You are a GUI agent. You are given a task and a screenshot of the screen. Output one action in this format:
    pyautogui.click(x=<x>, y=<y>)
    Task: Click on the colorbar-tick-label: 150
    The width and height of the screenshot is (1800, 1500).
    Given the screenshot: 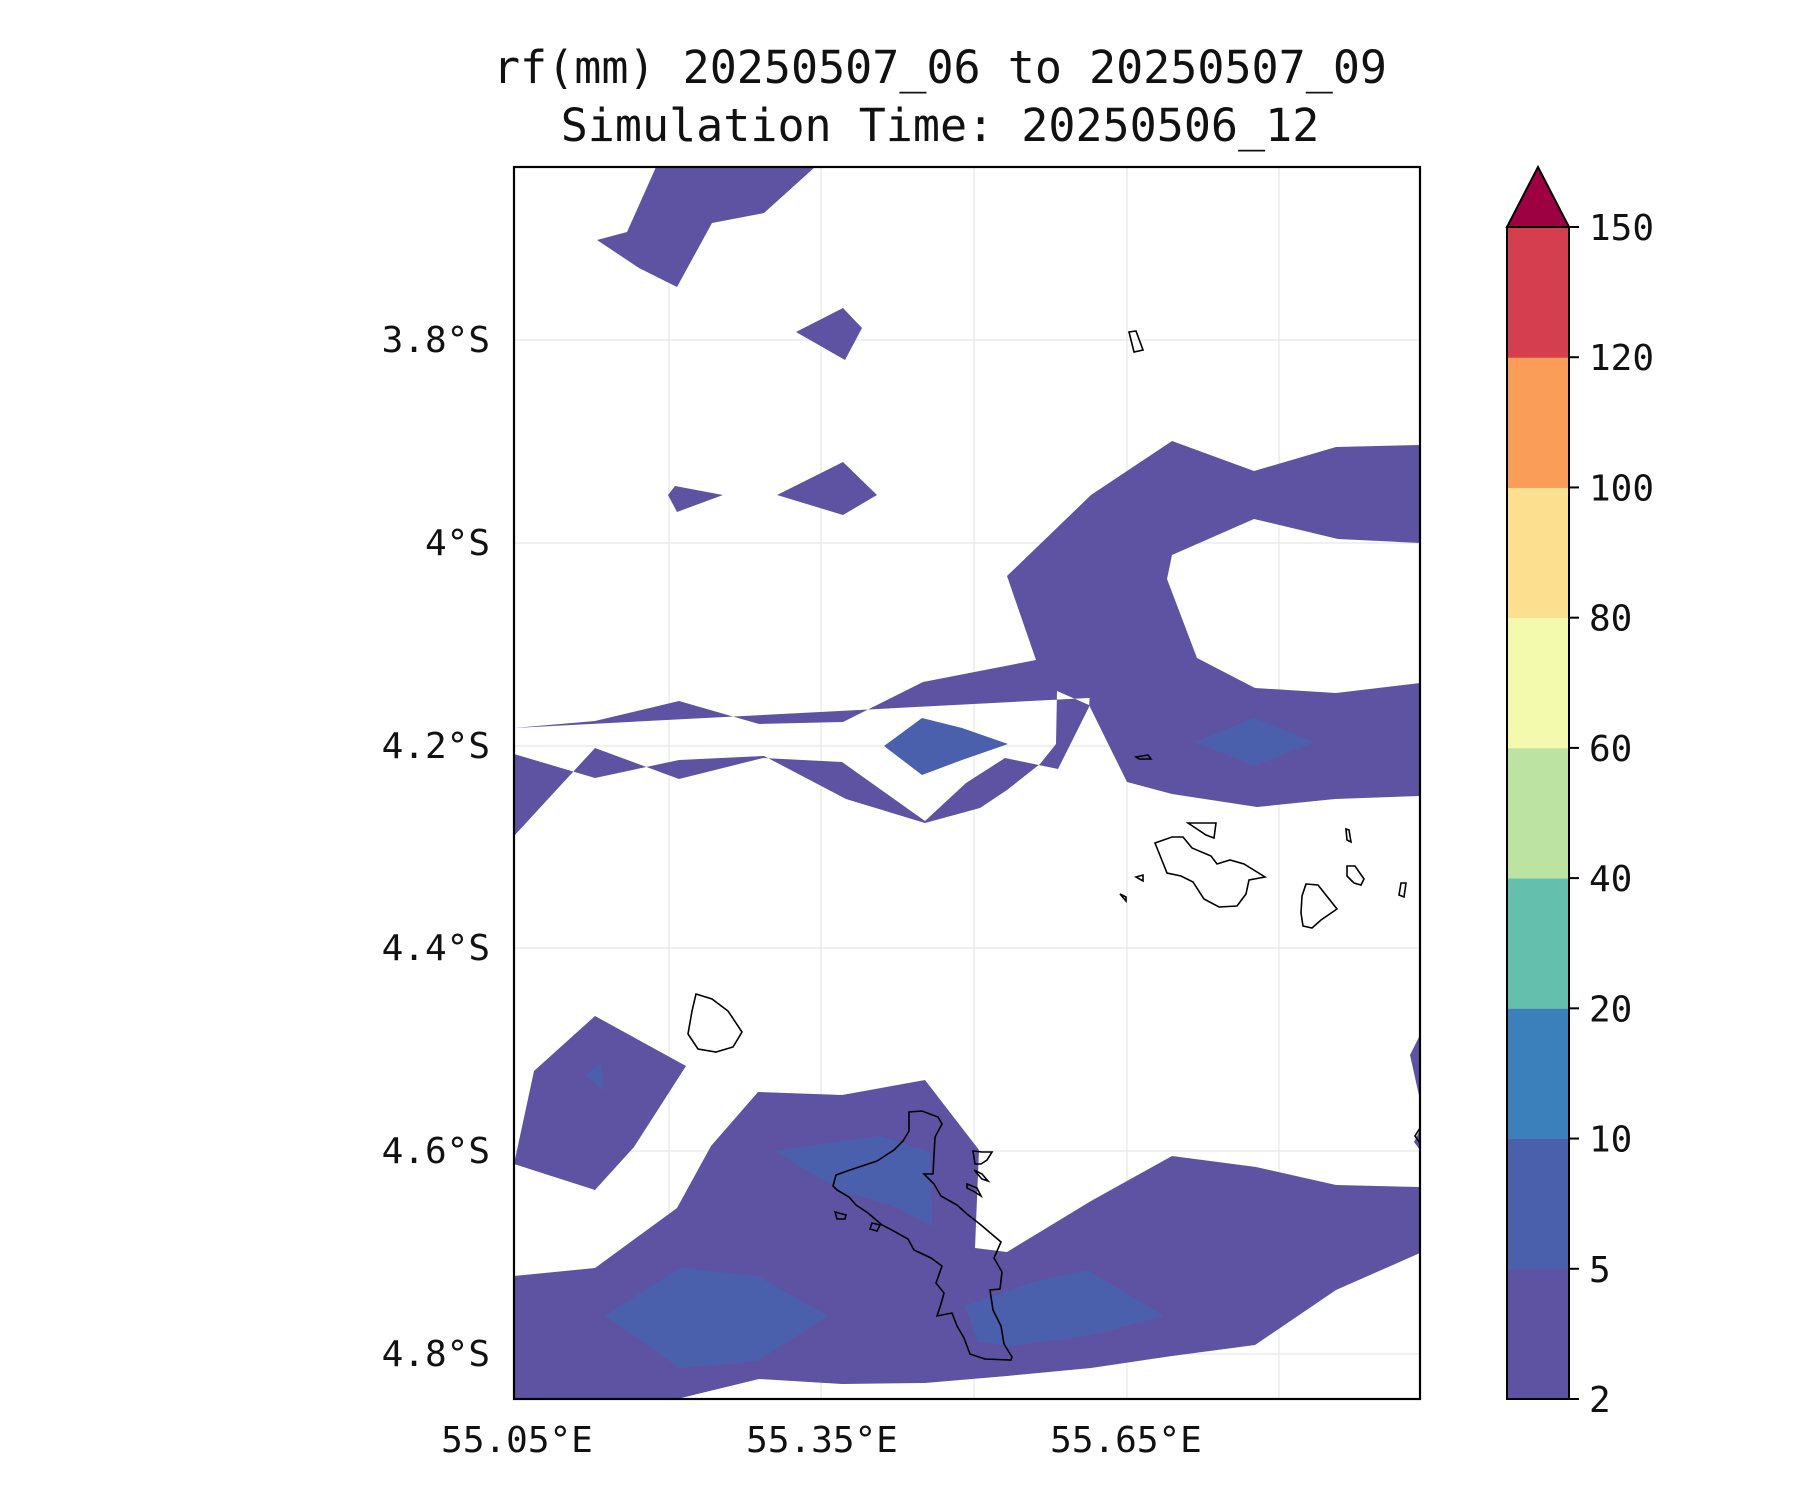 What is the action you would take?
    pyautogui.click(x=1621, y=228)
    